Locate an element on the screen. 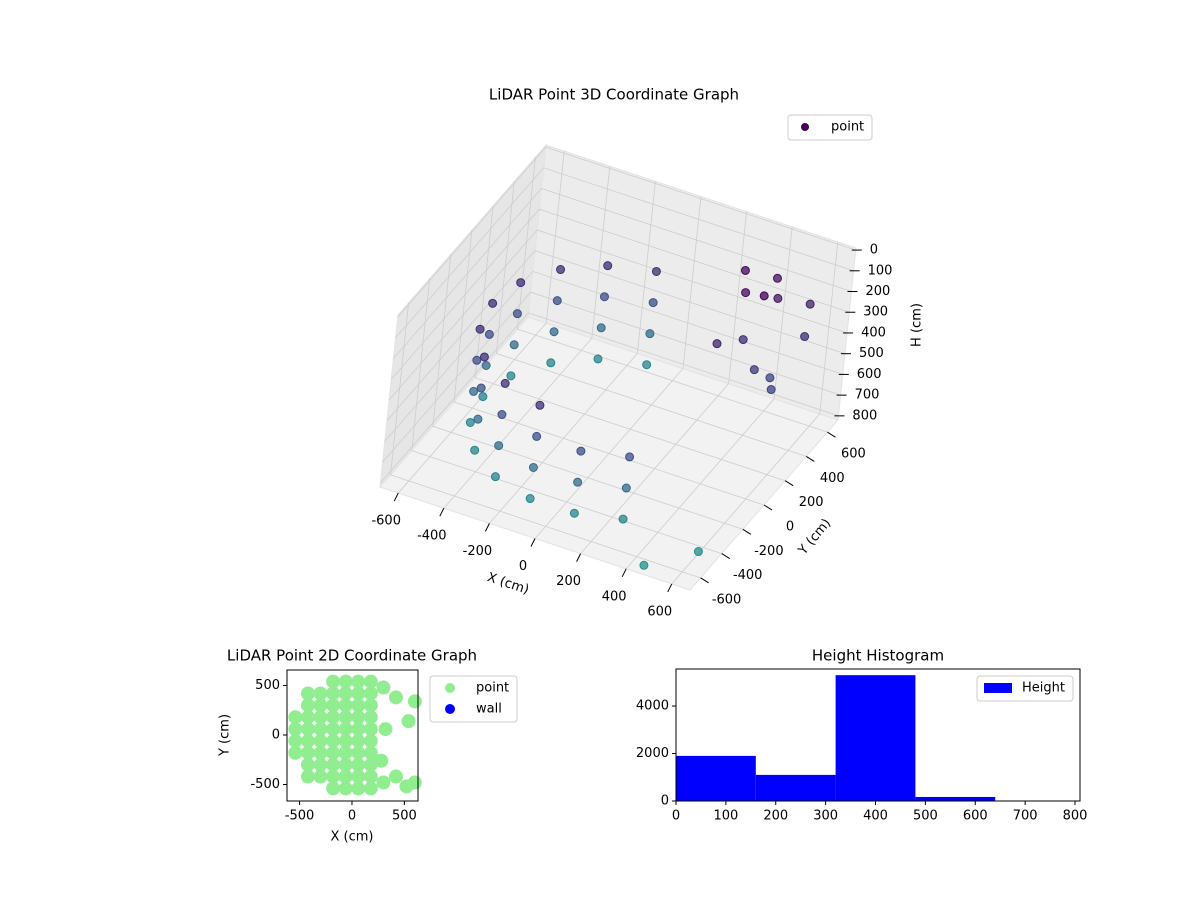  y-tick-label: 200 is located at coordinates (811, 502).